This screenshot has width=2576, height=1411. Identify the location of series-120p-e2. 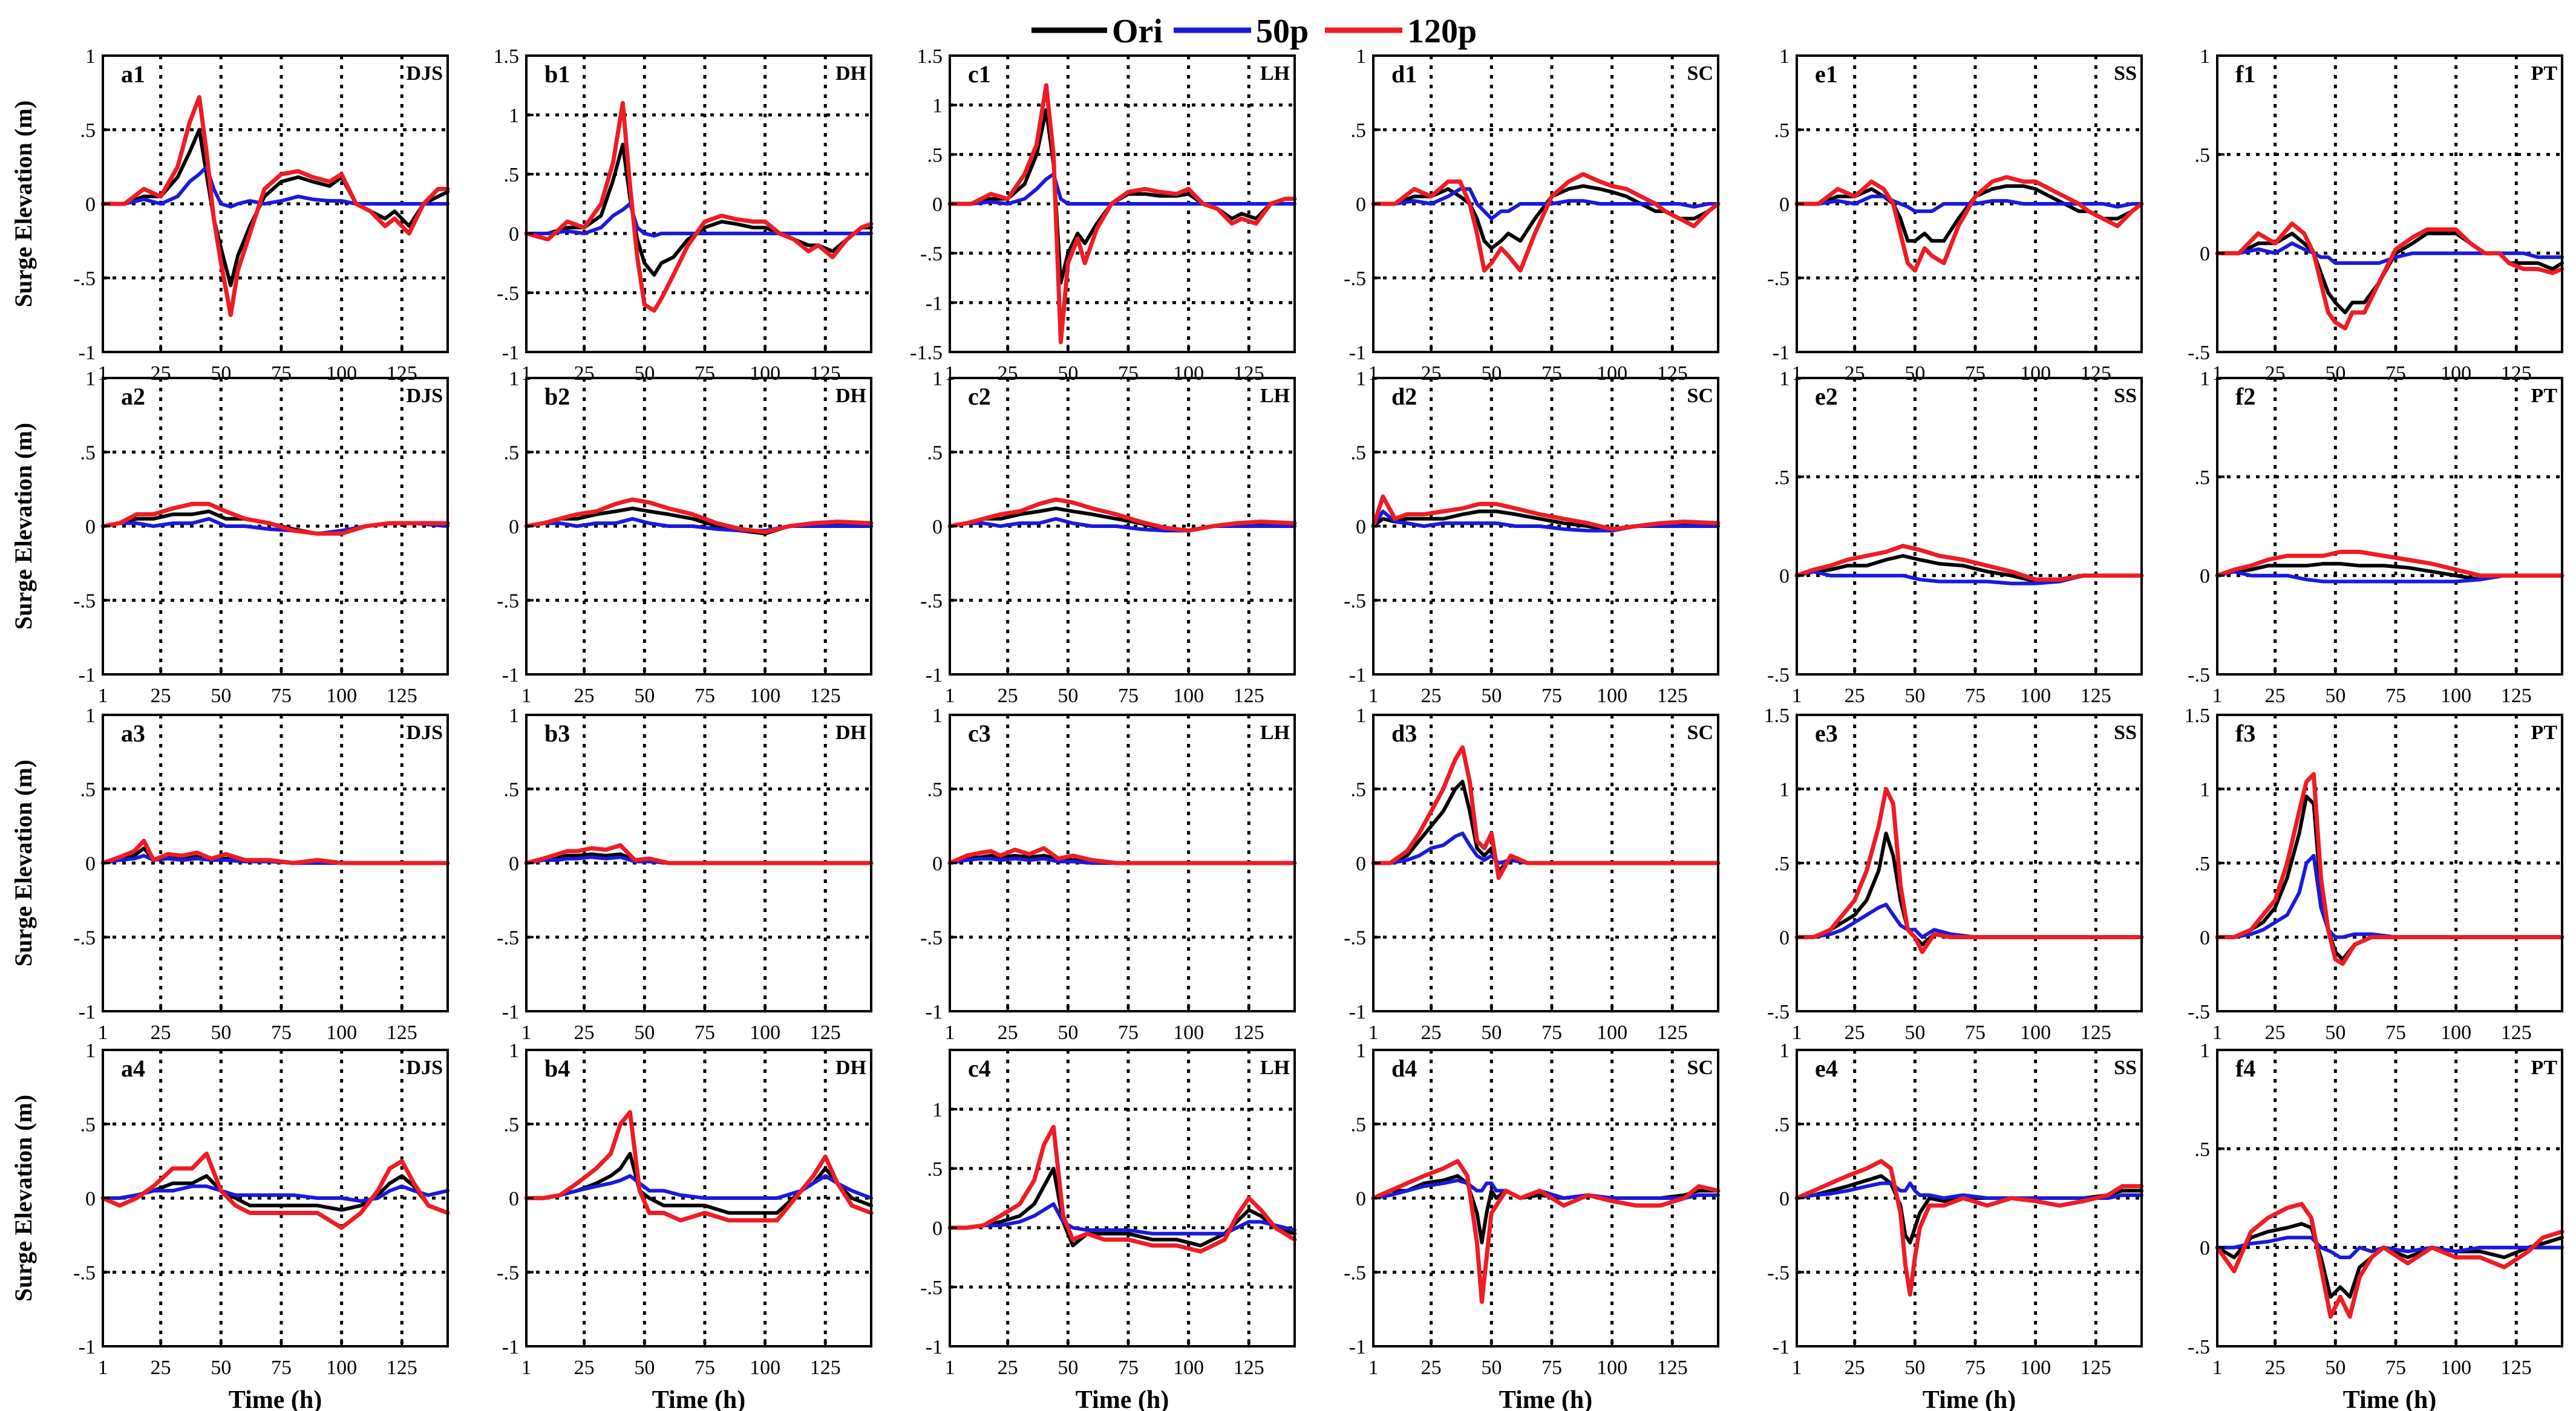
(1969, 563).